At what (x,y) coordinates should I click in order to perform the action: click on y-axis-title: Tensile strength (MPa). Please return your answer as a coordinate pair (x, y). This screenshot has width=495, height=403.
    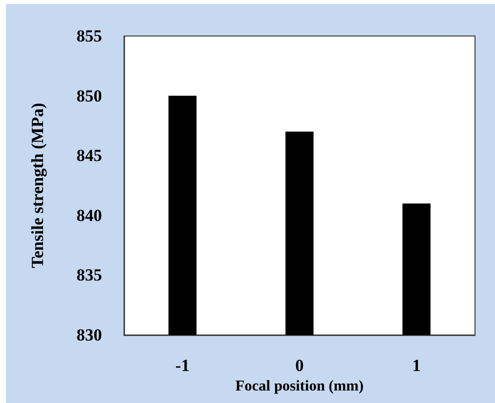
    Looking at the image, I should click on (37, 185).